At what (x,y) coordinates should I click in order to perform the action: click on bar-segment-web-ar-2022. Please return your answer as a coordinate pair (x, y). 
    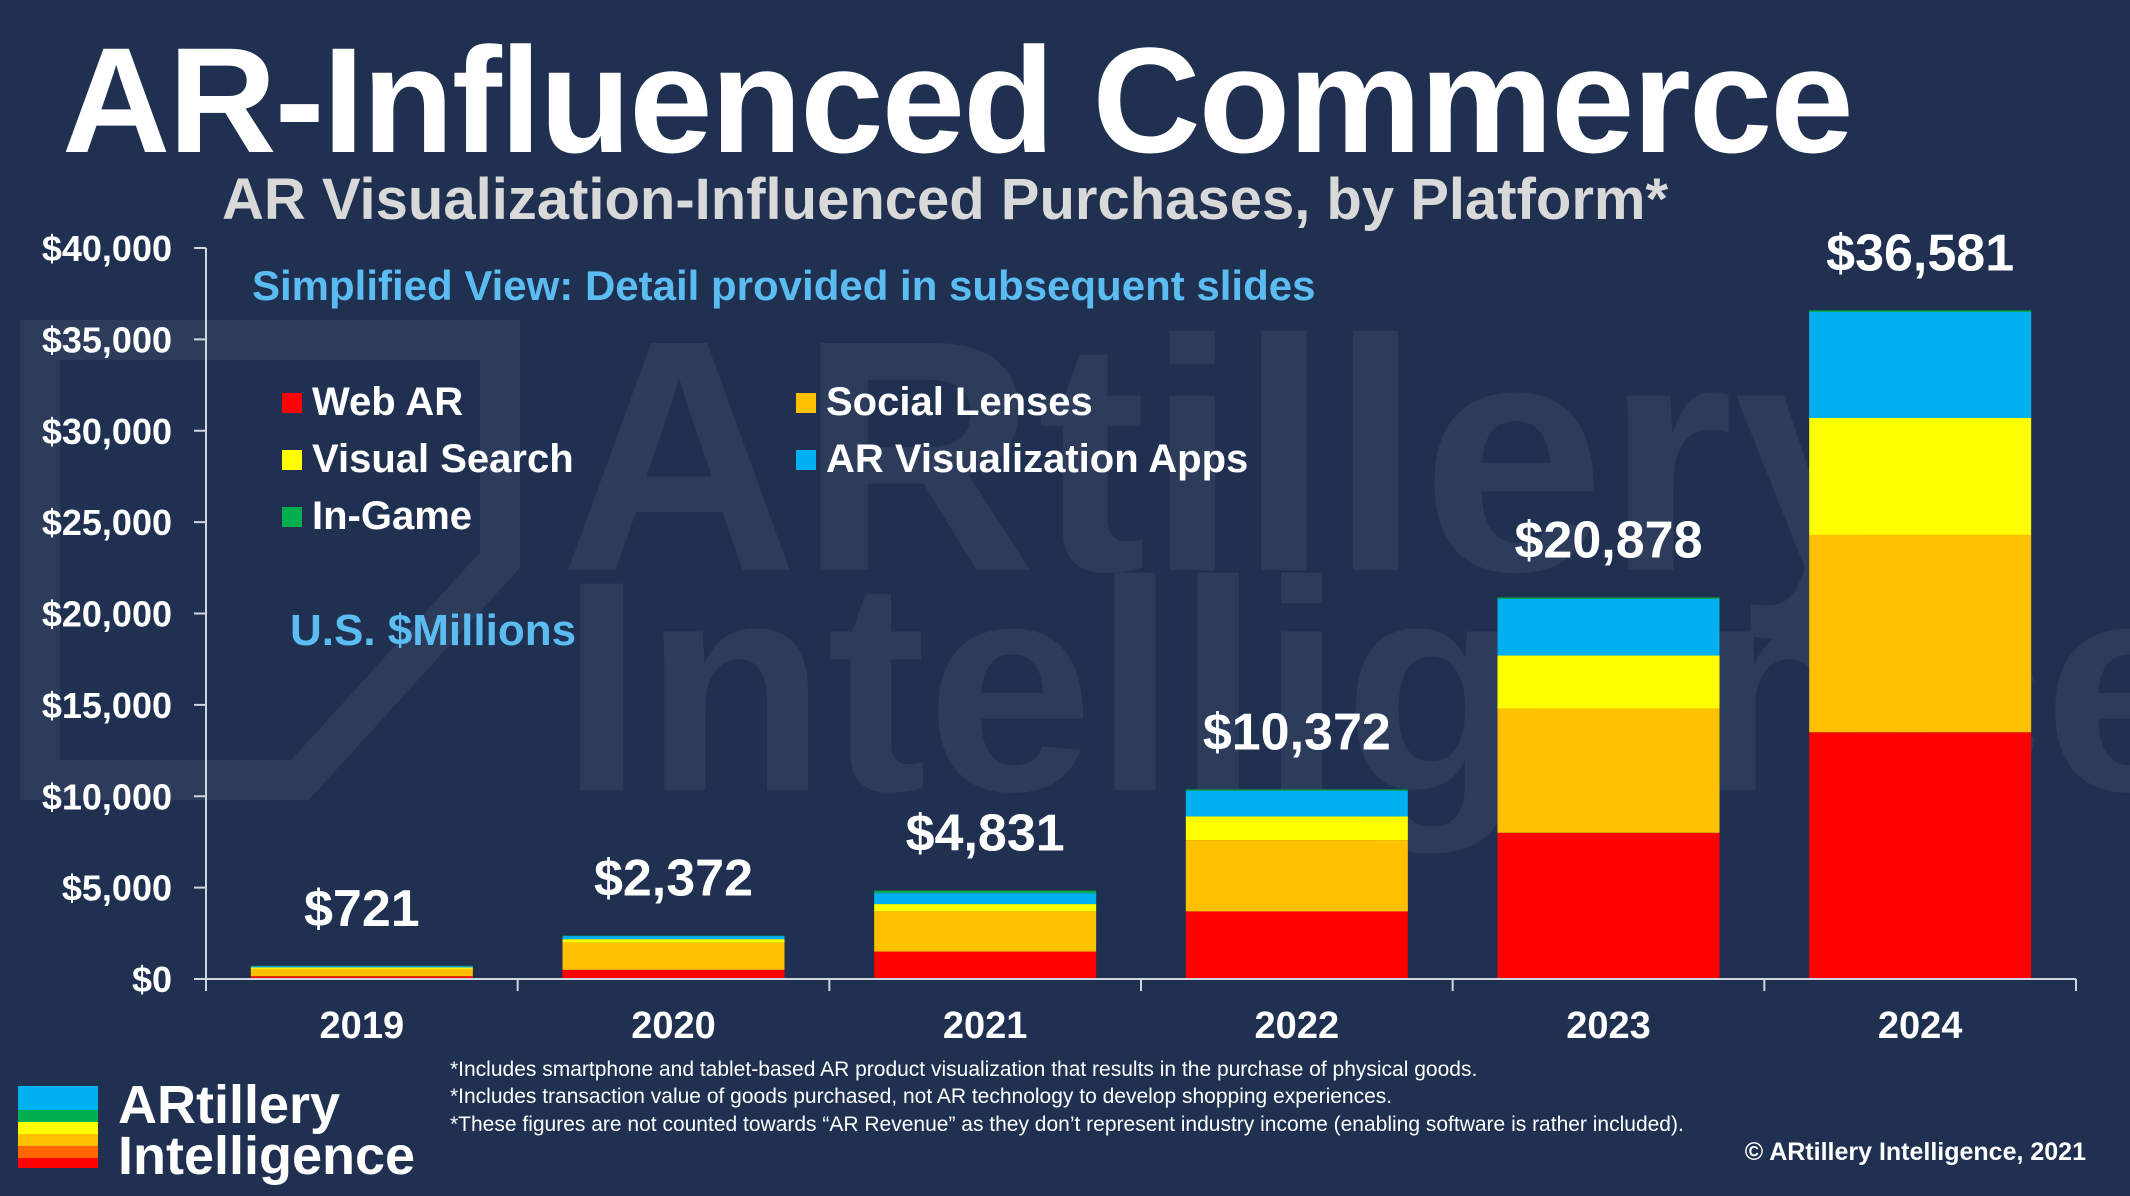
    Looking at the image, I should click on (1296, 945).